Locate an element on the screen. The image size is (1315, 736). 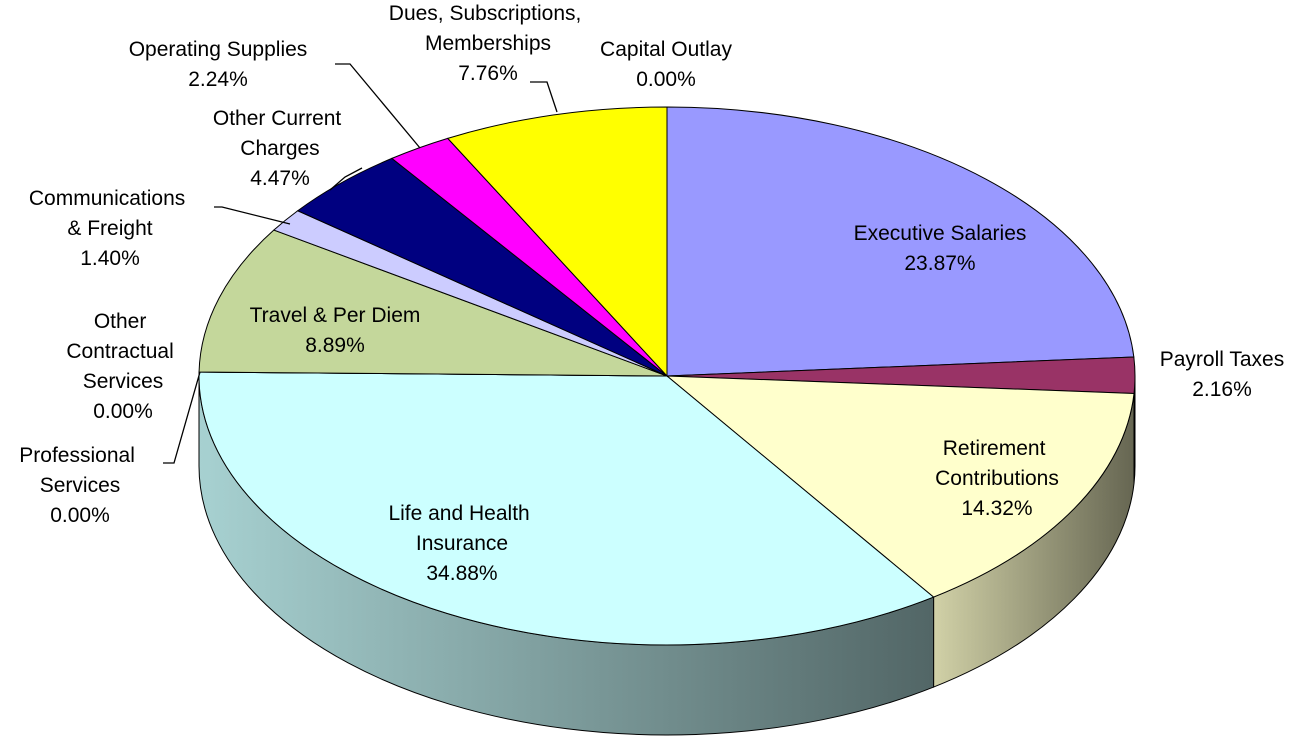
label-line: Communications is located at coordinates (110, 198).